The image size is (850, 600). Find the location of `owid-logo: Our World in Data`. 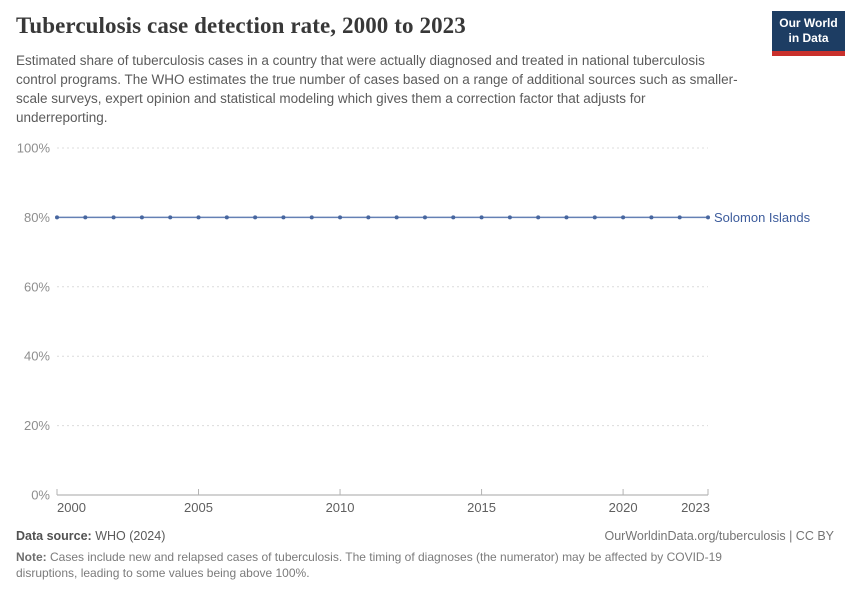

owid-logo: Our World in Data is located at coordinates (808, 33).